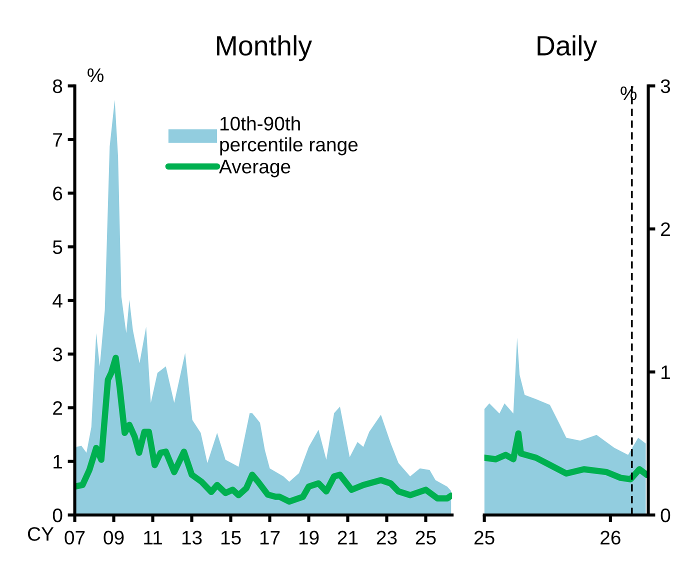  What do you see at coordinates (289, 136) in the screenshot?
I see `legend-label: 10th-90th percentile range` at bounding box center [289, 136].